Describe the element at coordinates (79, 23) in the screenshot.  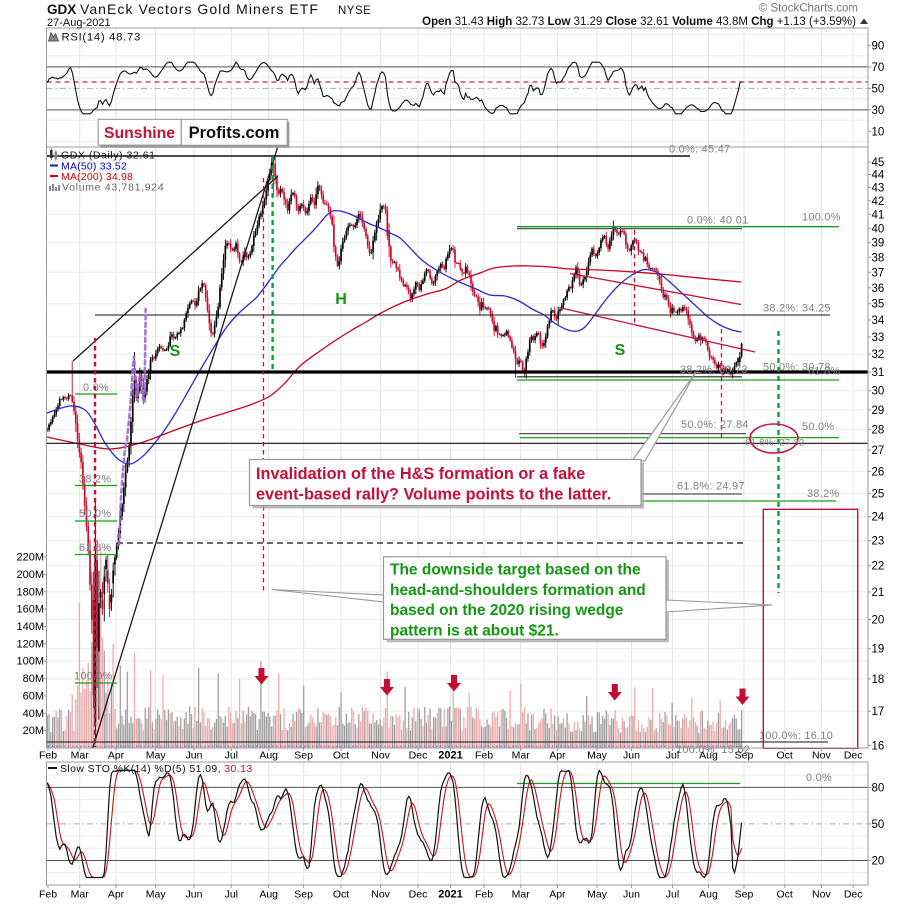
I see `svg-text: 27-Aug-2021` at that location.